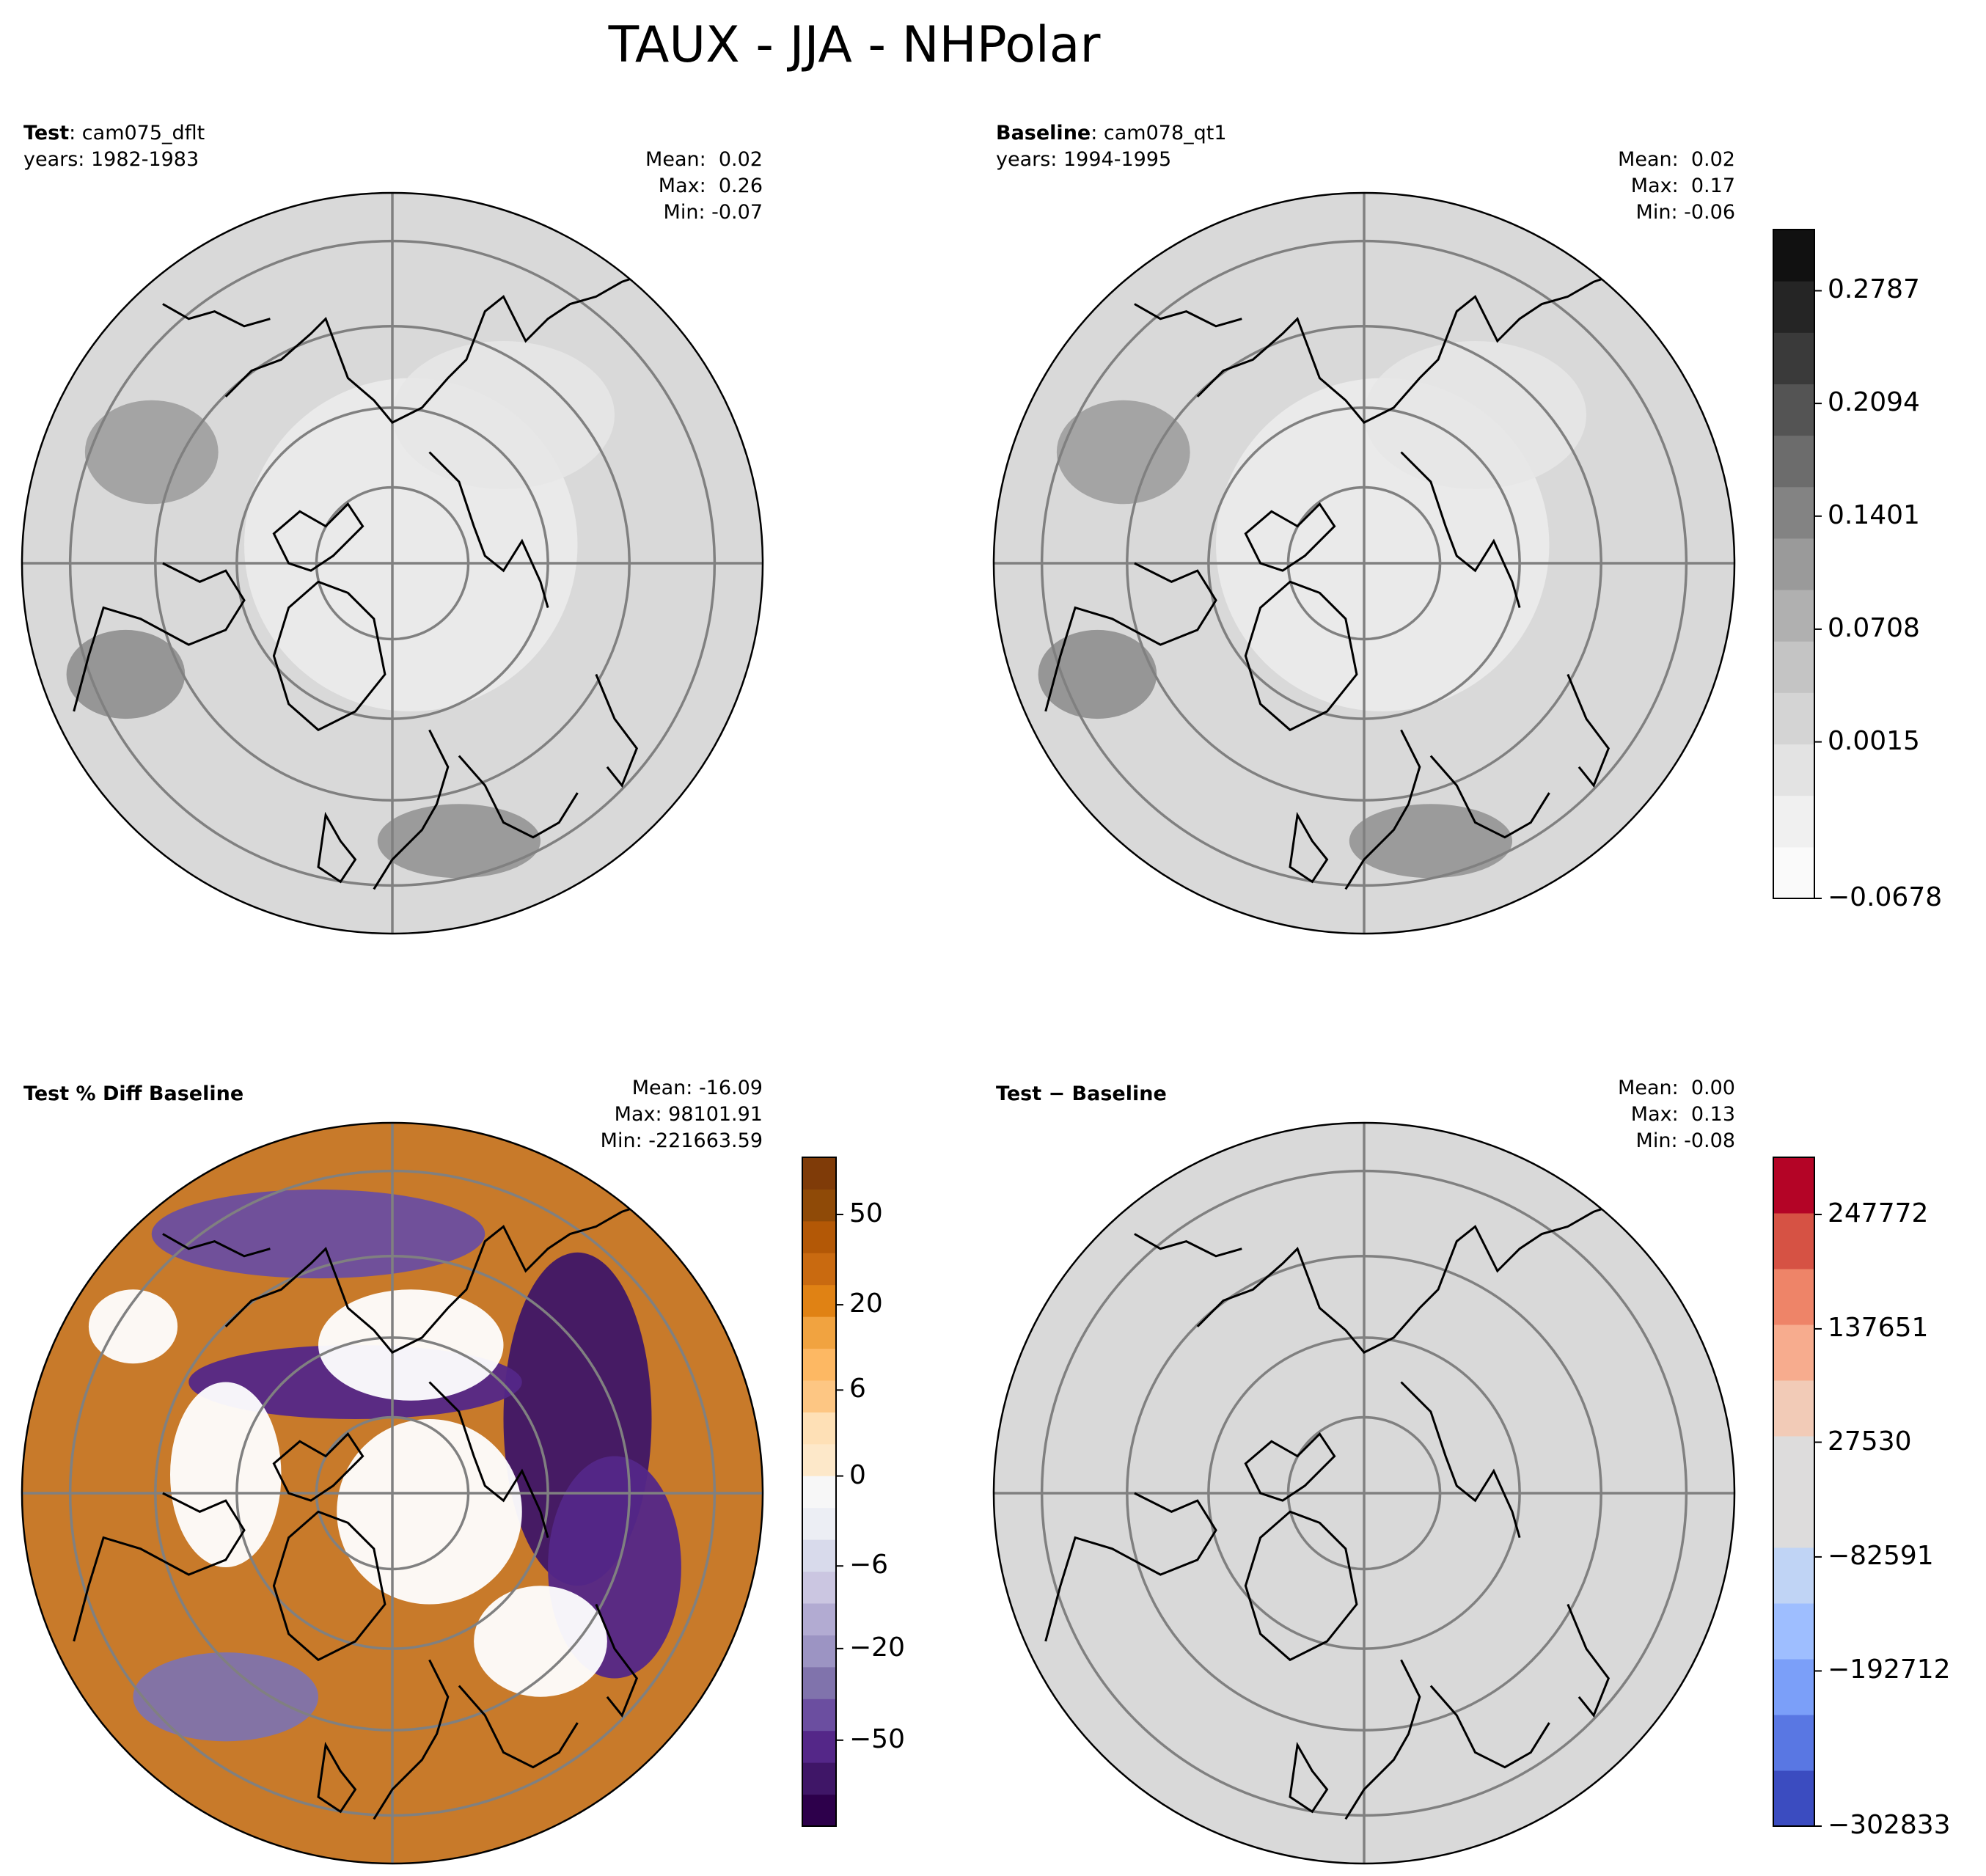  I want to click on colorbar-tick-label: −20, so click(877, 1647).